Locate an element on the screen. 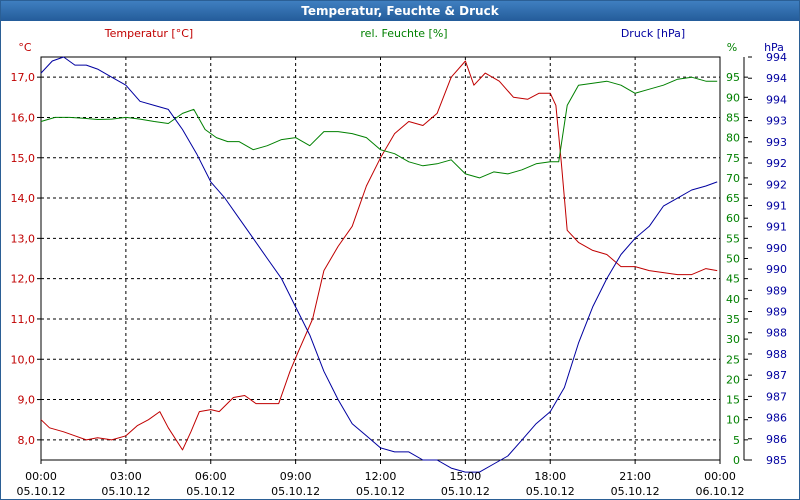  pressure-tick-label: 985 is located at coordinates (776, 460).